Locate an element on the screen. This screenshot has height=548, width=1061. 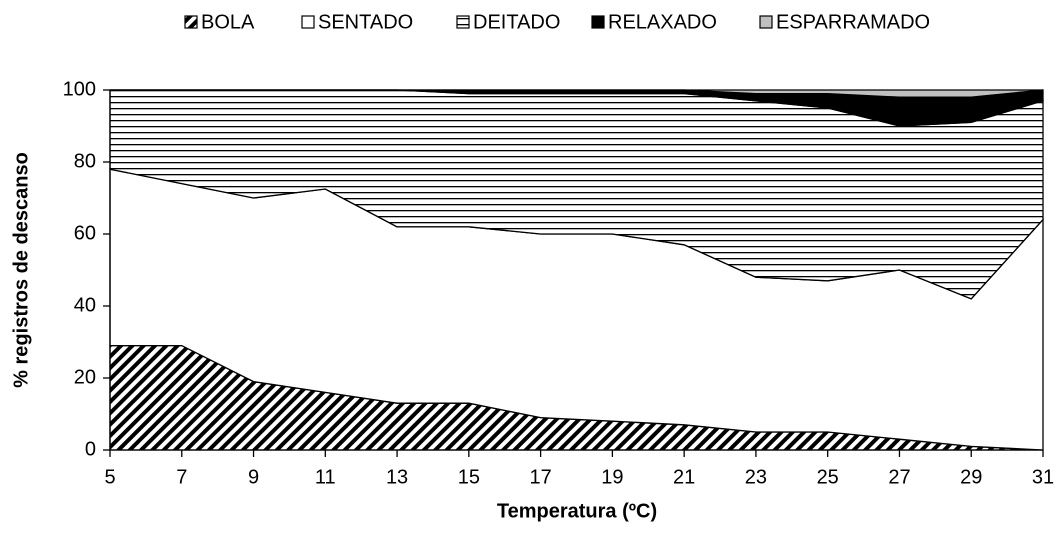
x-tick-label: 21 is located at coordinates (684, 477).